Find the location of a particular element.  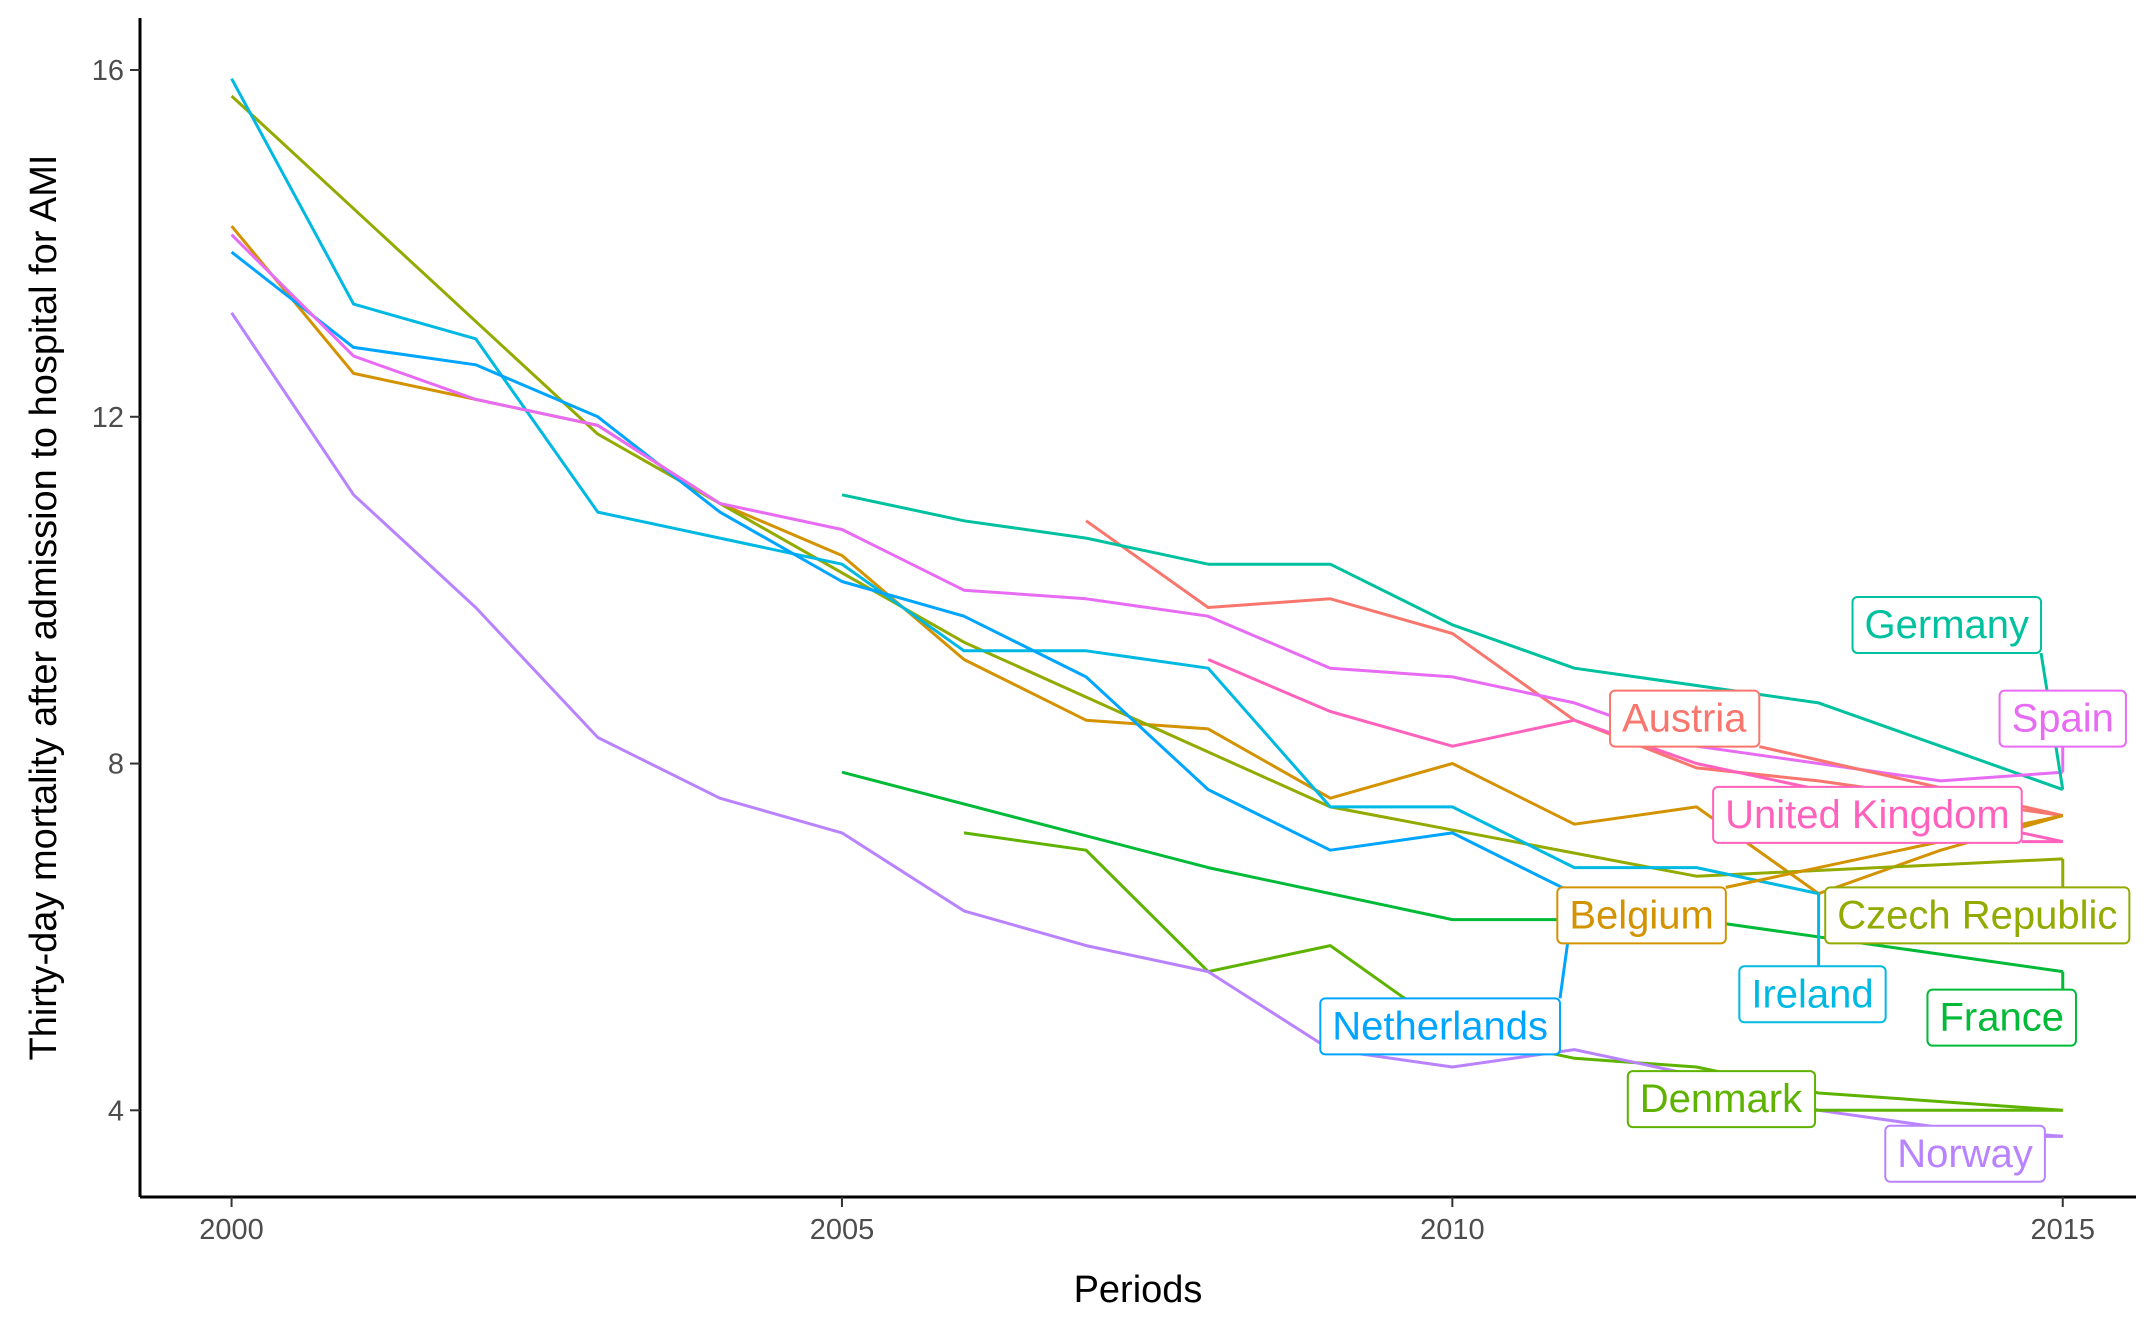

series-label-ireland: Ireland is located at coordinates (1812, 994).